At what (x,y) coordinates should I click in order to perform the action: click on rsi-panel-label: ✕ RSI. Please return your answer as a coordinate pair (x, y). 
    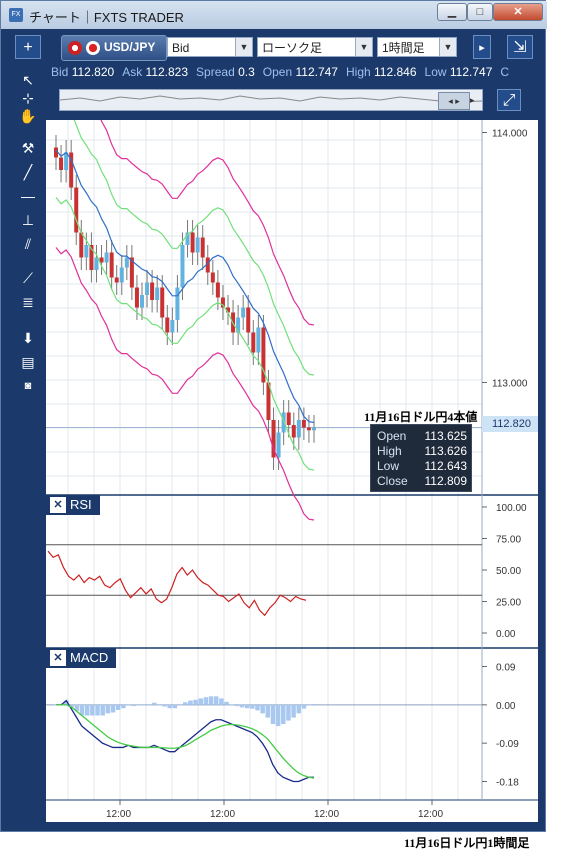
    Looking at the image, I should click on (73, 505).